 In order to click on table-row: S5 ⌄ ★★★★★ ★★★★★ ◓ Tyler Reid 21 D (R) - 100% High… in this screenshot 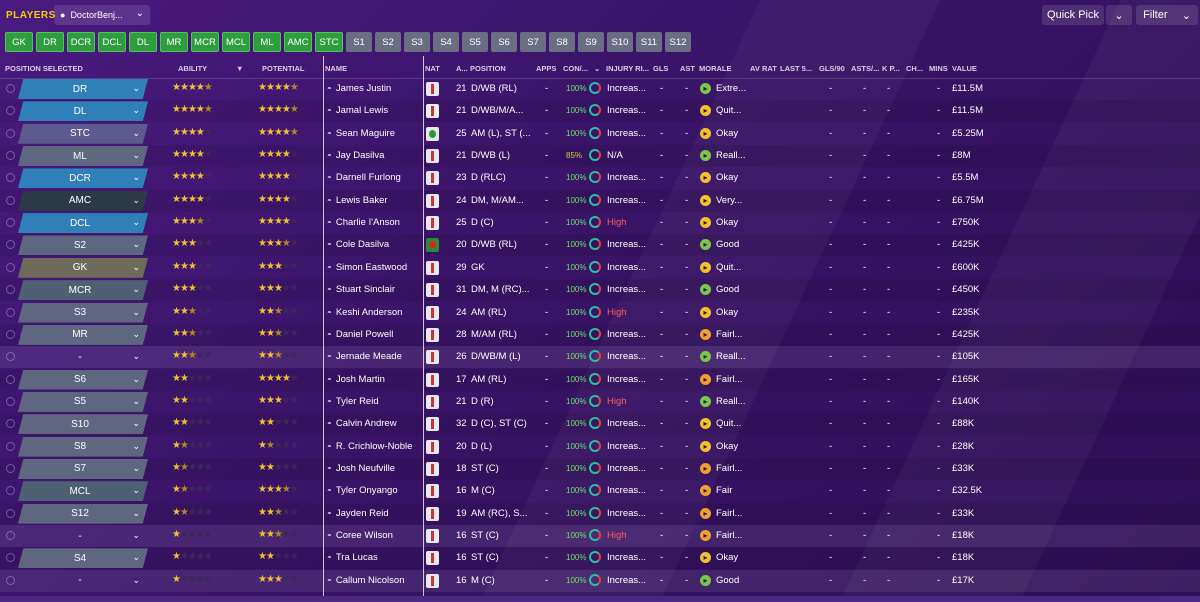, I will do `click(600, 402)`.